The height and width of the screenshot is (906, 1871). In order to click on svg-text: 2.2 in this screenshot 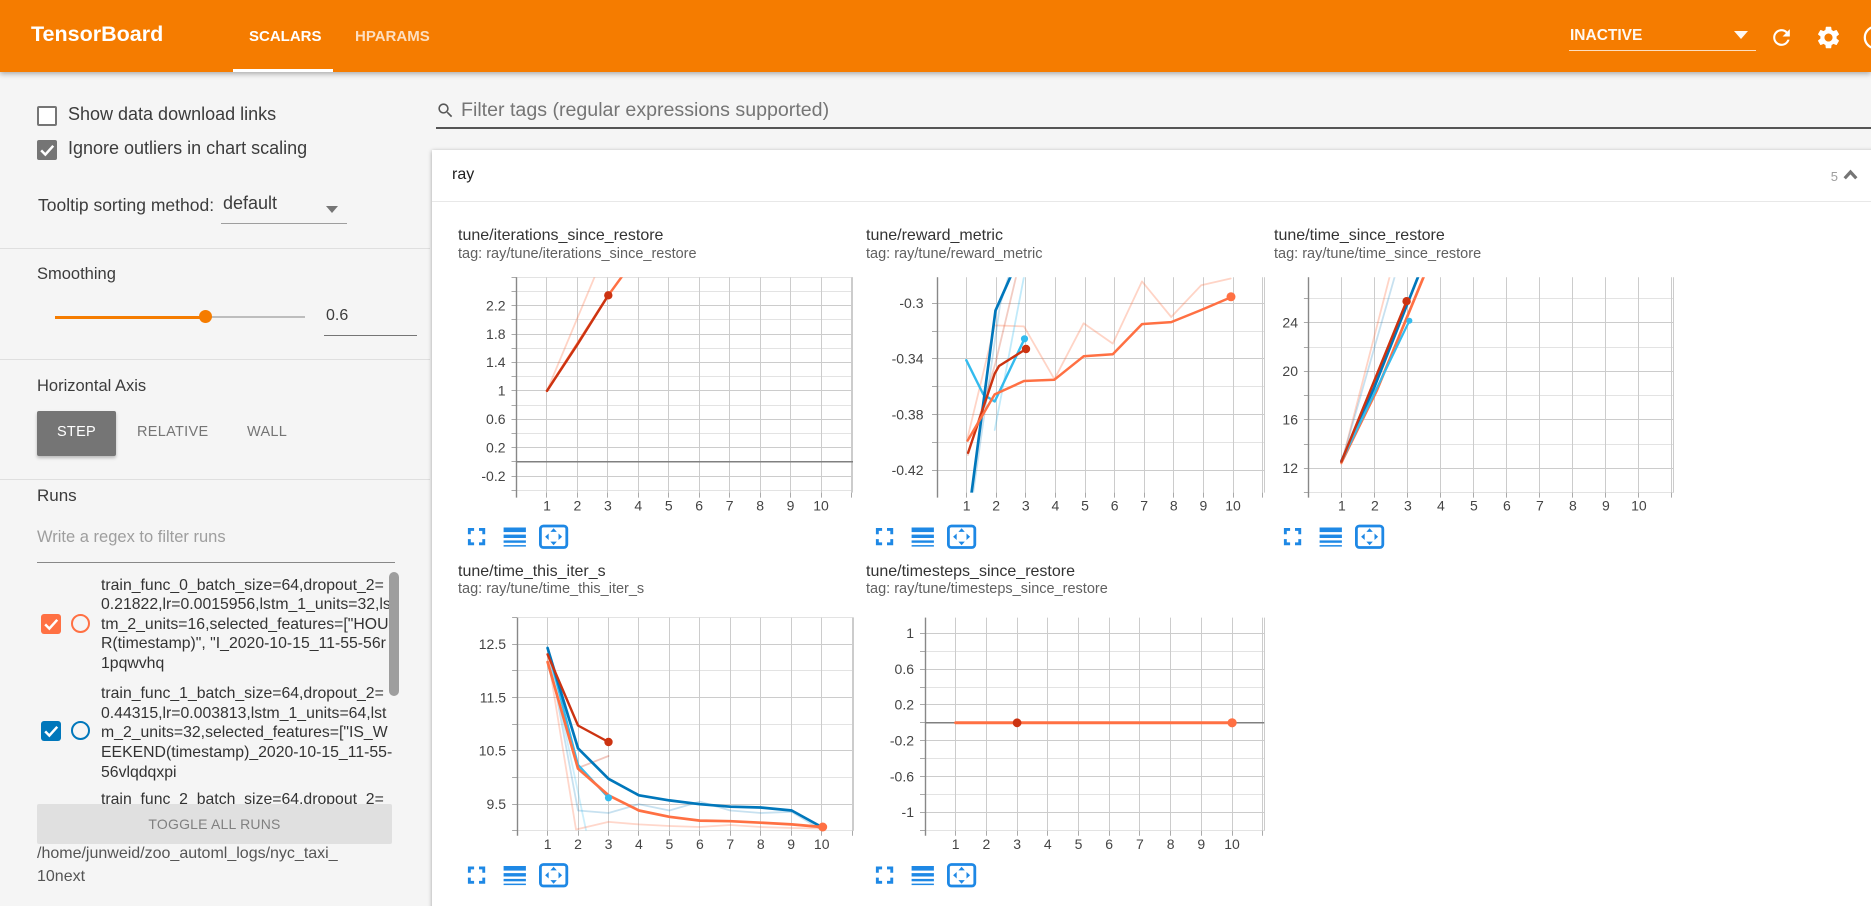, I will do `click(496, 305)`.